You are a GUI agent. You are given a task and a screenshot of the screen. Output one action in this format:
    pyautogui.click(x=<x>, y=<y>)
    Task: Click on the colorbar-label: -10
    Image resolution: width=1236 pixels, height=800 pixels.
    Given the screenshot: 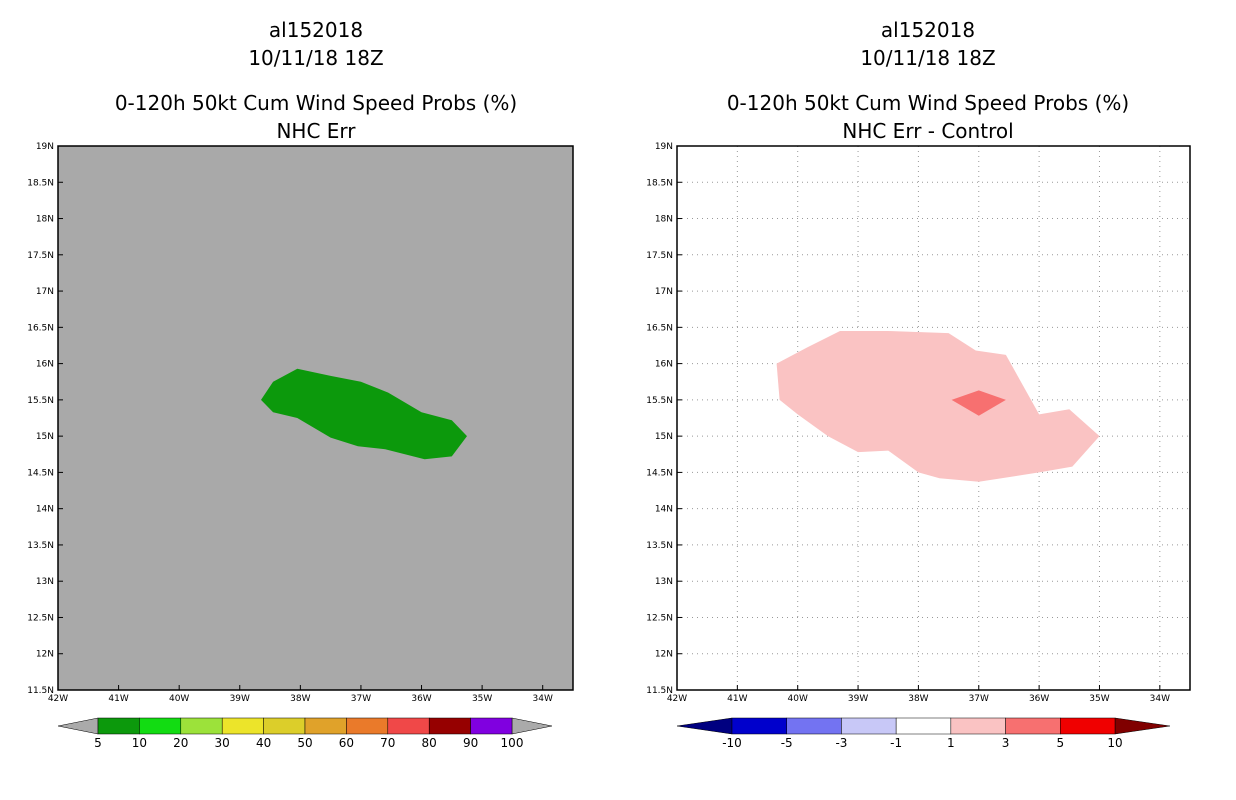 What is the action you would take?
    pyautogui.click(x=732, y=743)
    